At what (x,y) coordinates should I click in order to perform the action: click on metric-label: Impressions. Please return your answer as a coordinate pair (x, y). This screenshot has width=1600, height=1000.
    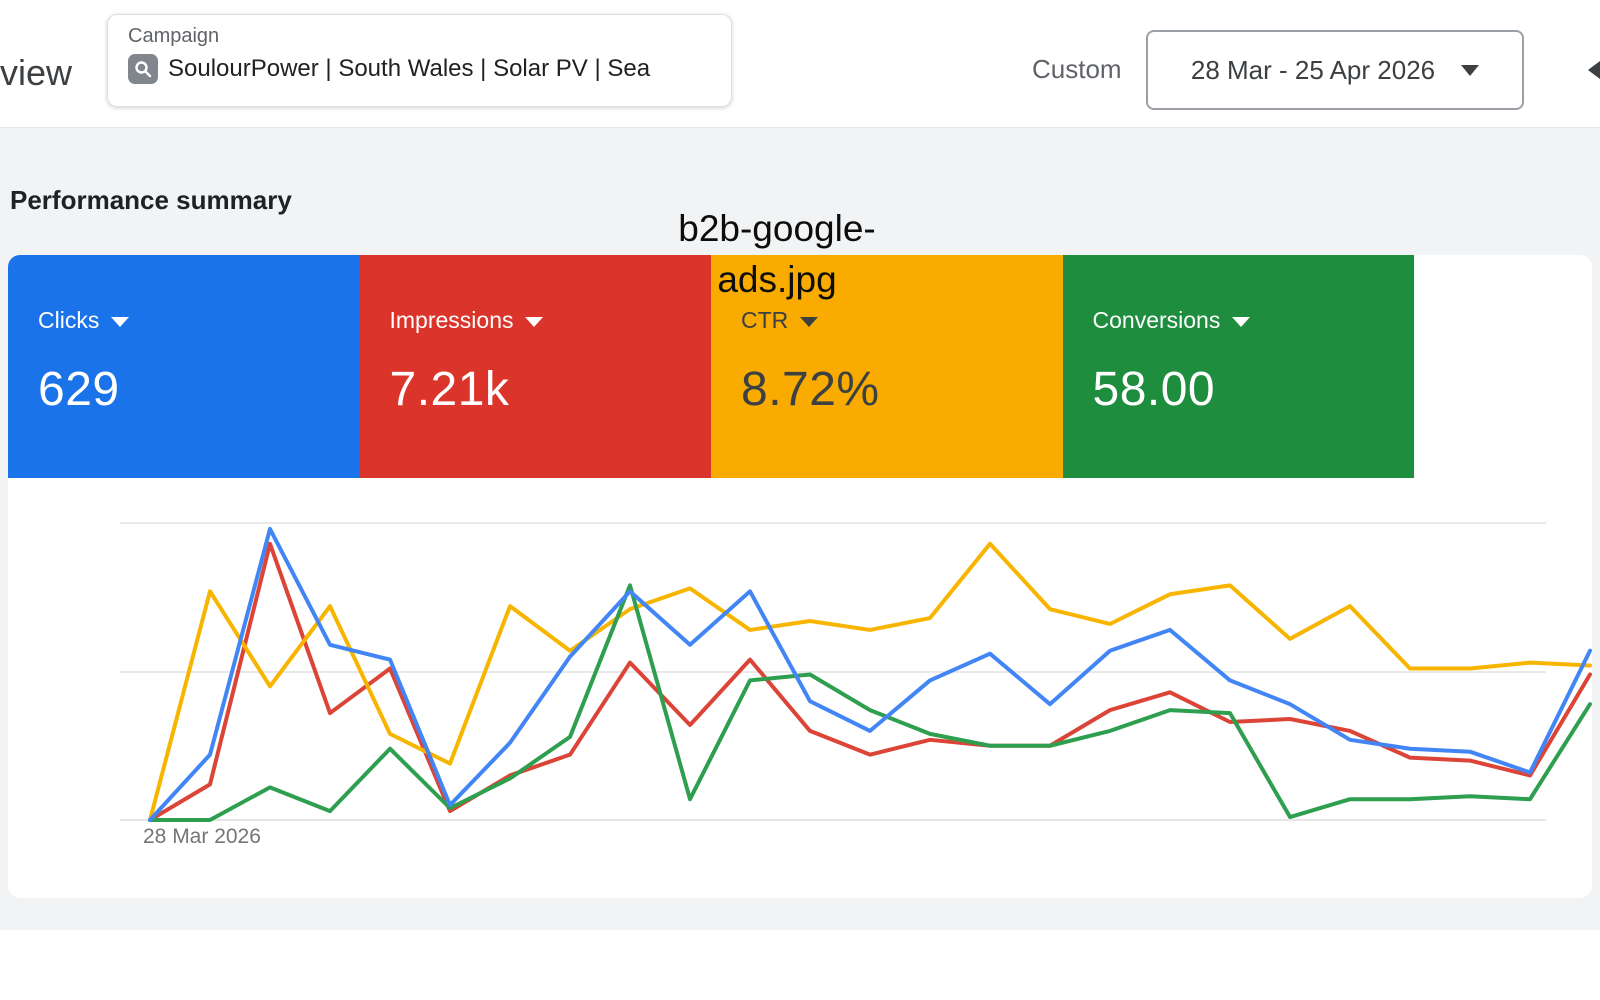
    Looking at the image, I should click on (451, 320).